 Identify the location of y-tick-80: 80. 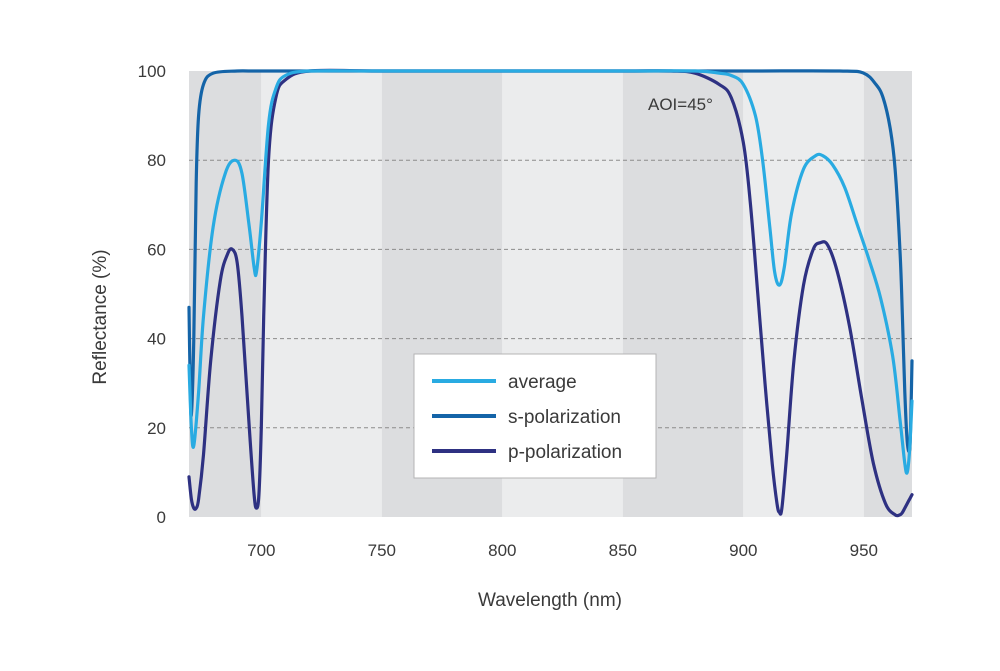
(156, 160).